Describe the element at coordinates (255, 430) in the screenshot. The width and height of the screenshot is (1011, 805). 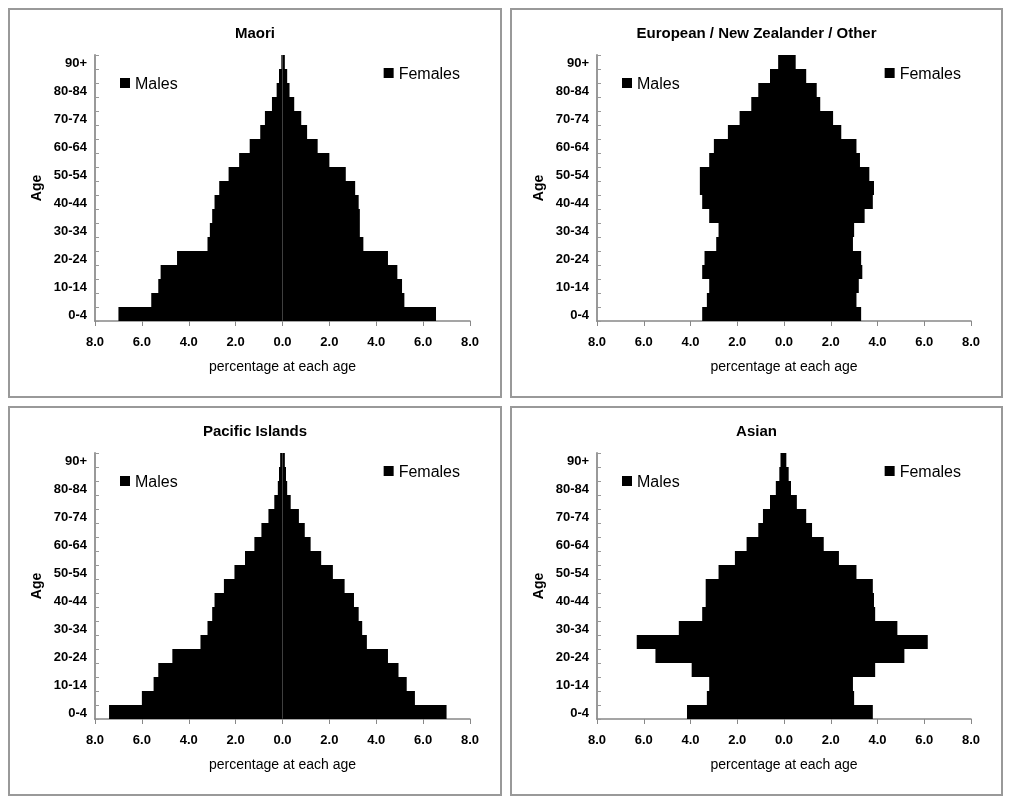
I see `chart-title: Pacific Islands` at that location.